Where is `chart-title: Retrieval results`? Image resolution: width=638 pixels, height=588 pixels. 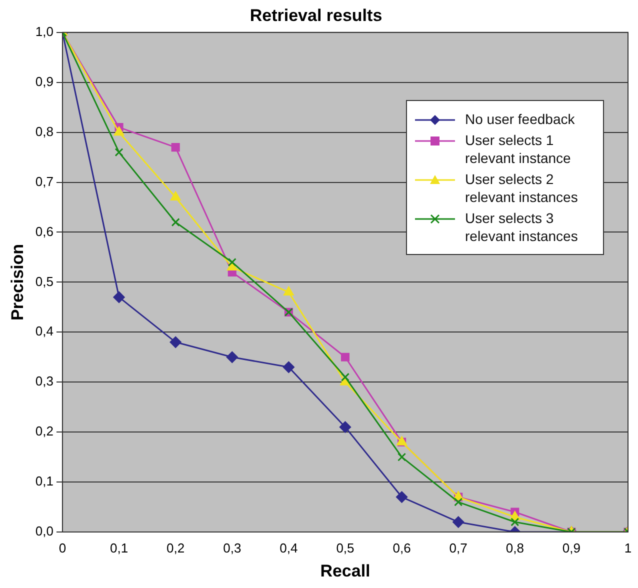 chart-title: Retrieval results is located at coordinates (316, 15).